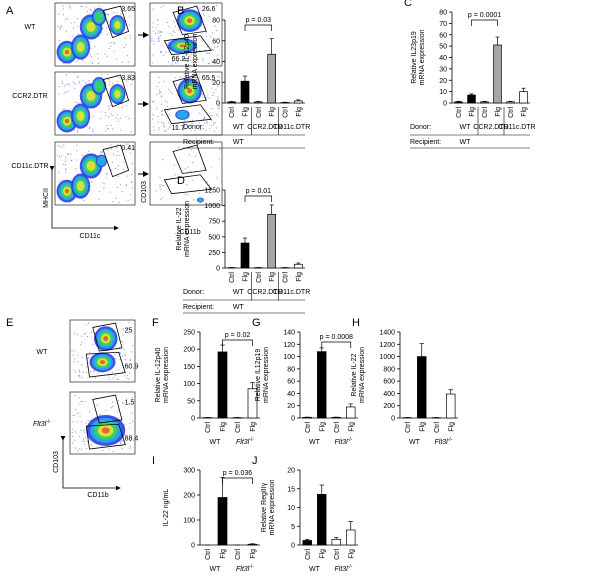 The width and height of the screenshot is (600, 579). I want to click on y-tick-label: 300, so click(189, 471).